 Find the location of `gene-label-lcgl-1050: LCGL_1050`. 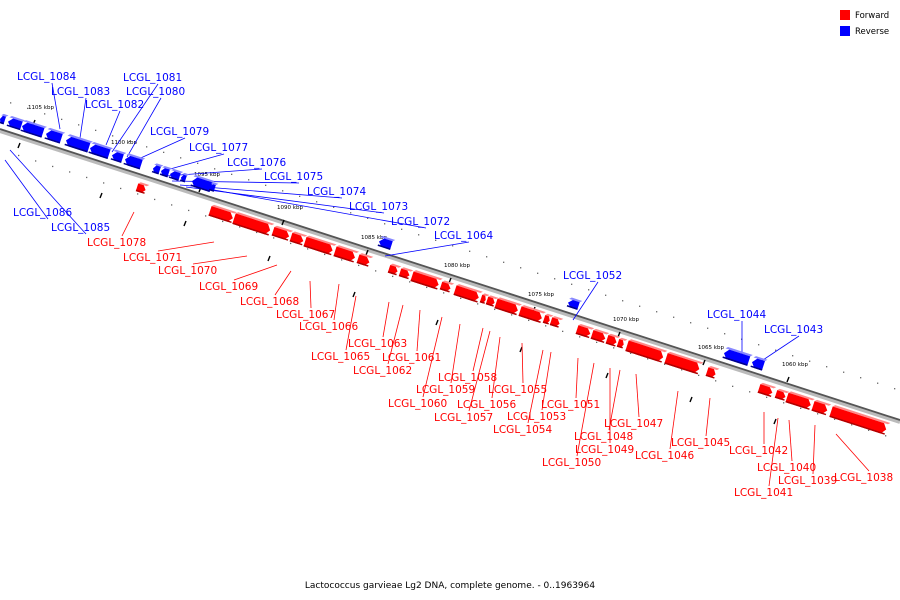

gene-label-lcgl-1050: LCGL_1050 is located at coordinates (571, 463).